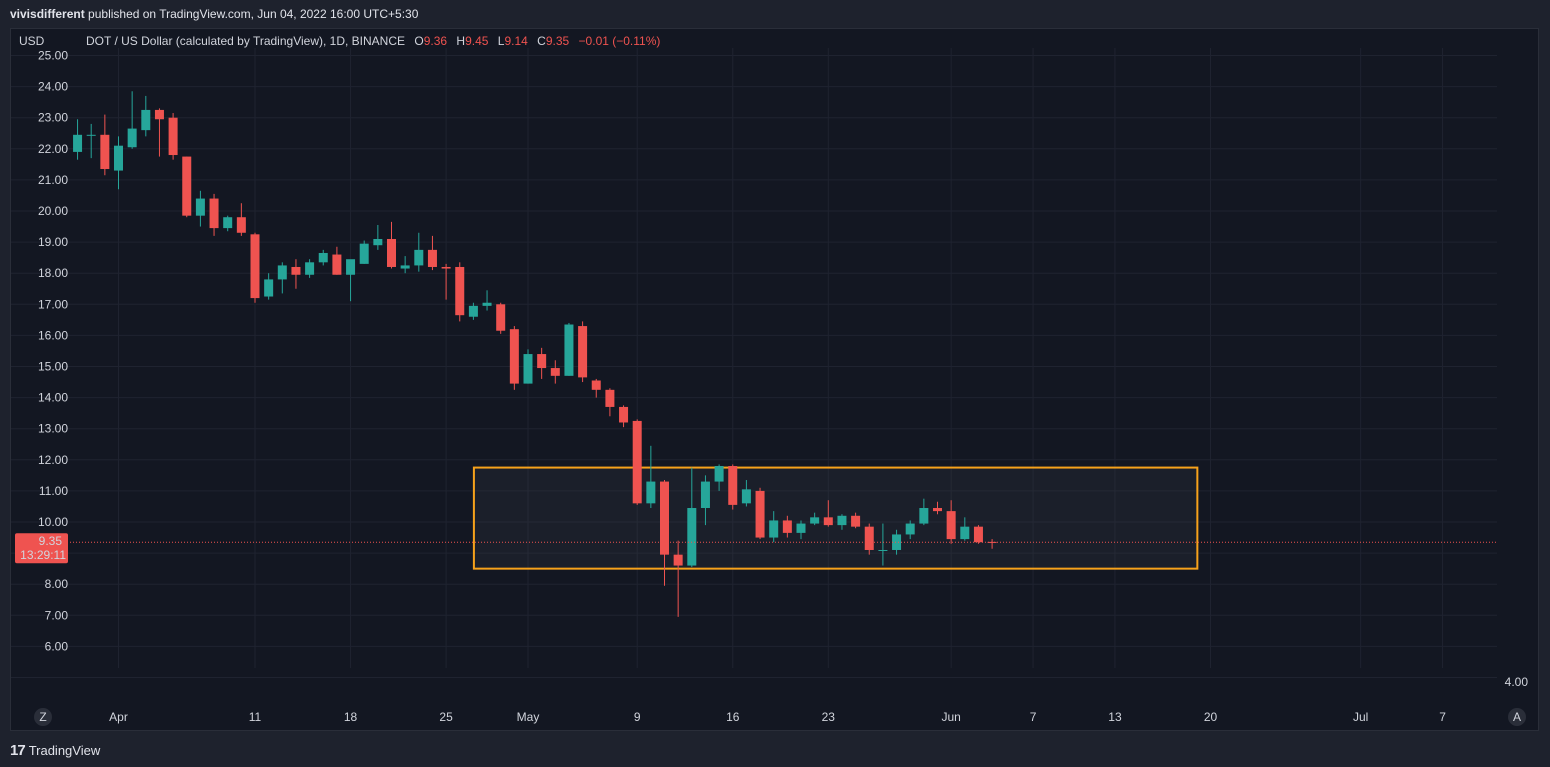  Describe the element at coordinates (733, 717) in the screenshot. I see `x-tick-label: 16` at that location.